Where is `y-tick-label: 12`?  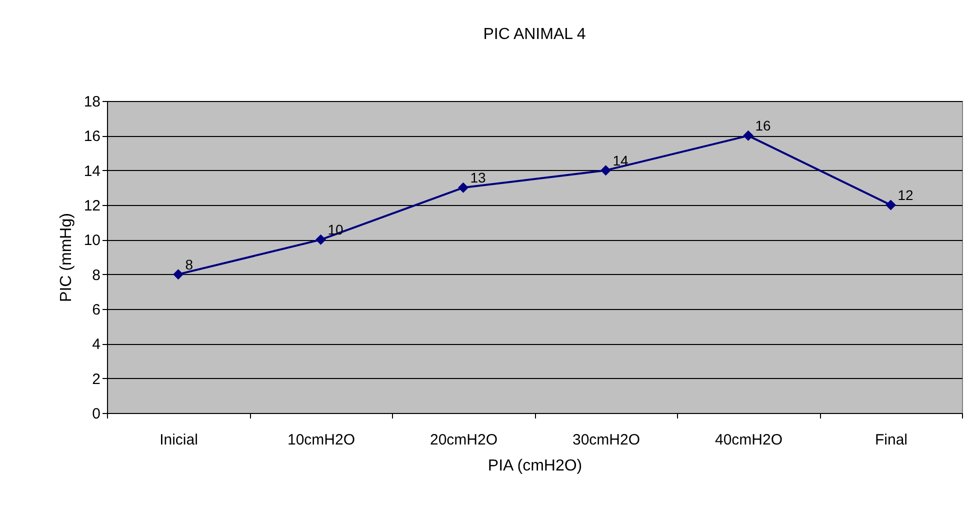
y-tick-label: 12 is located at coordinates (92, 206).